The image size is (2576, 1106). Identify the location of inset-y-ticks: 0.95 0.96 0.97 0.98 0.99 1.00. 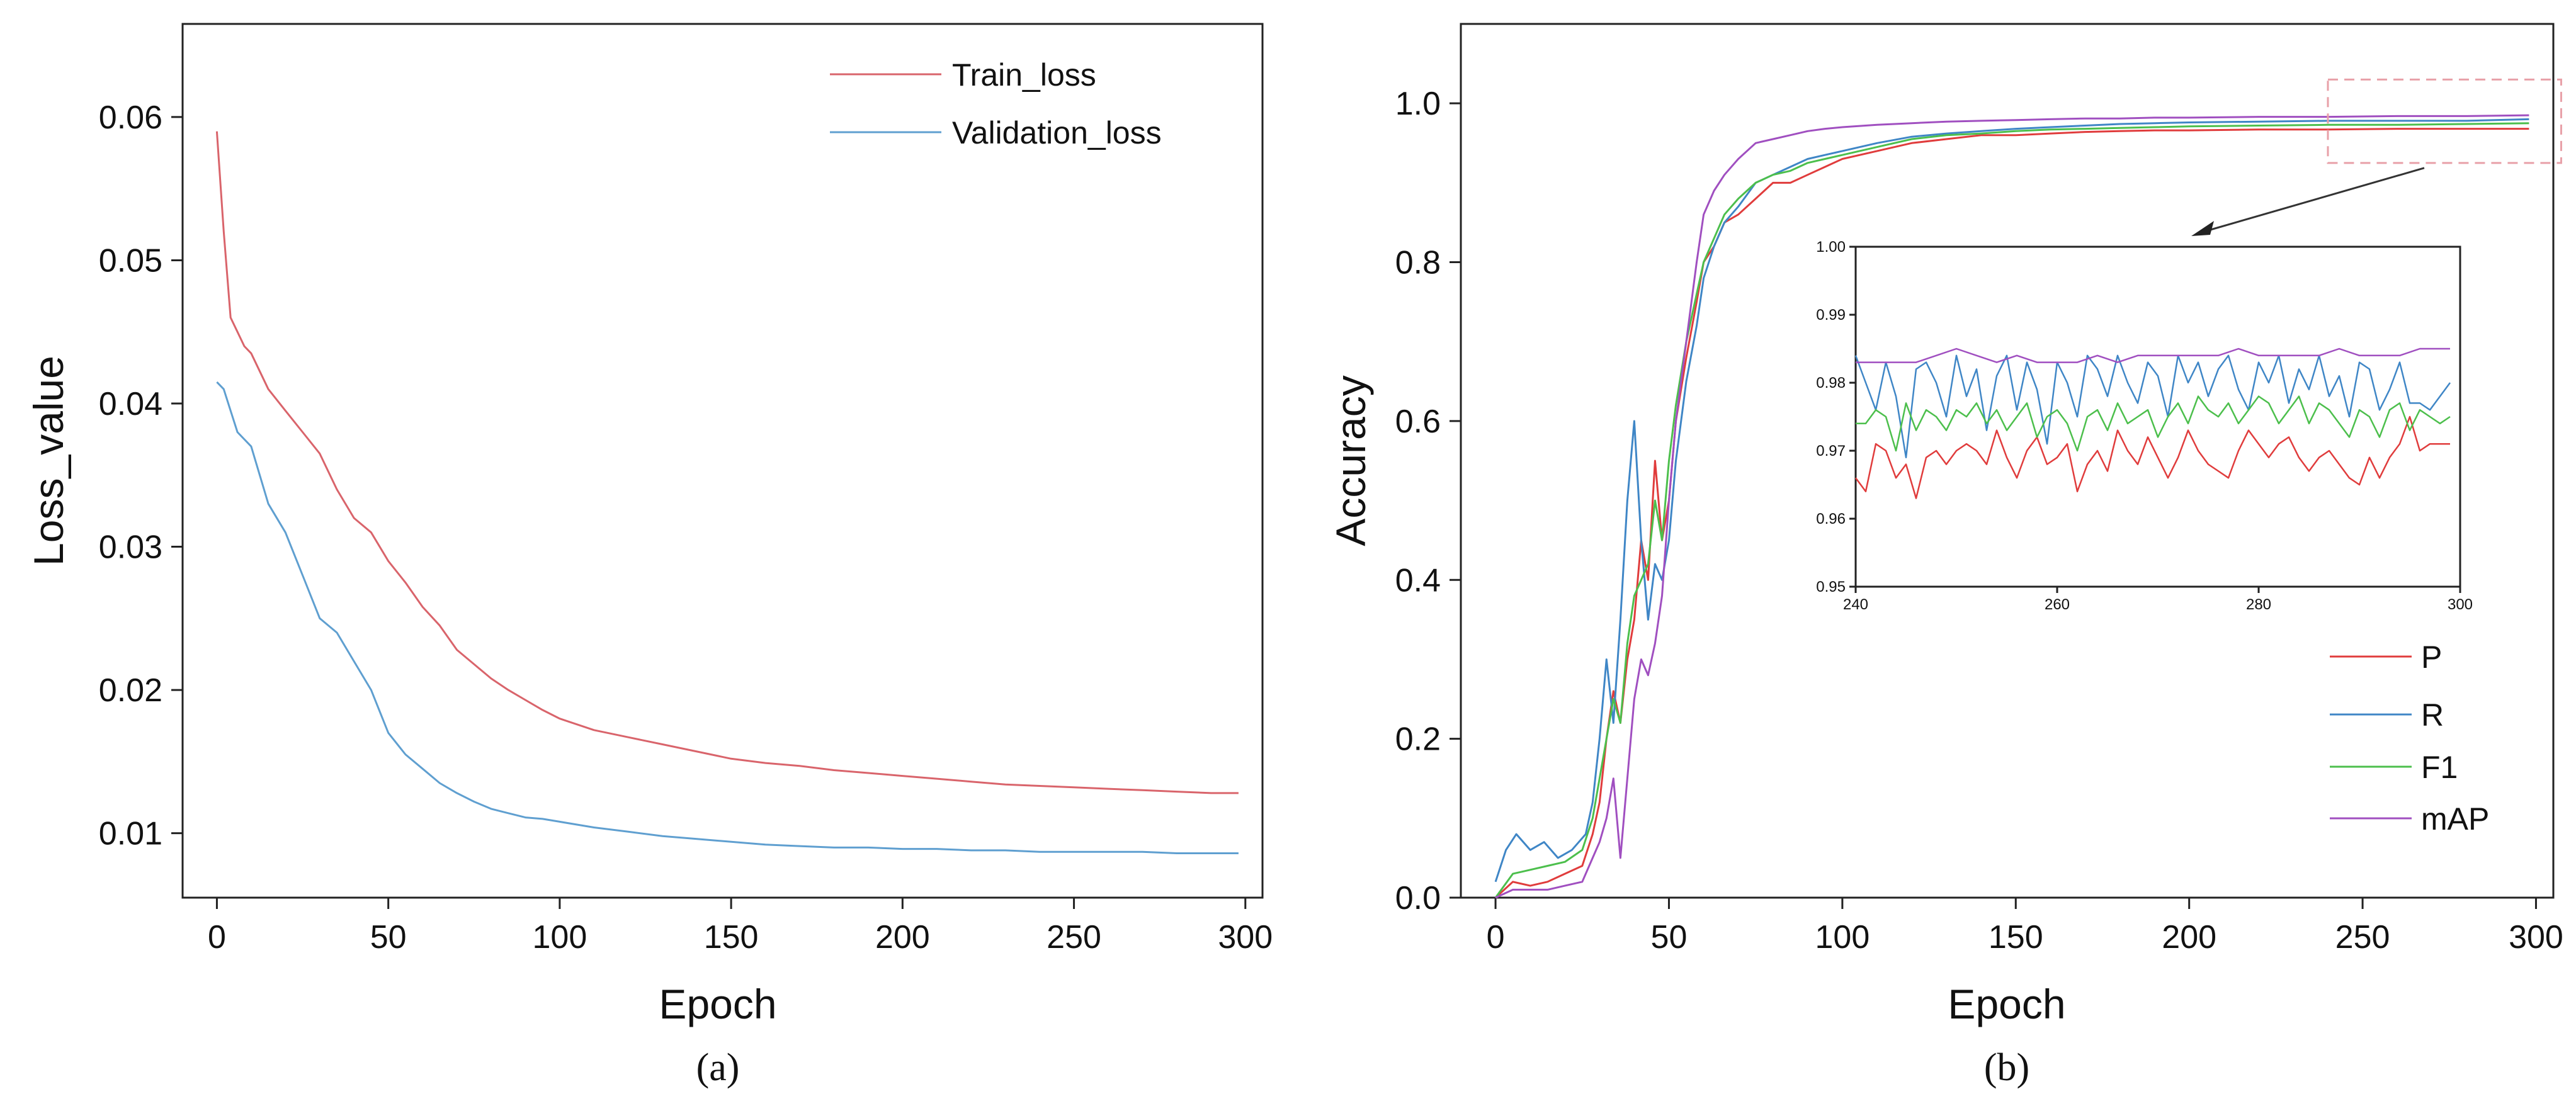
(1836, 417).